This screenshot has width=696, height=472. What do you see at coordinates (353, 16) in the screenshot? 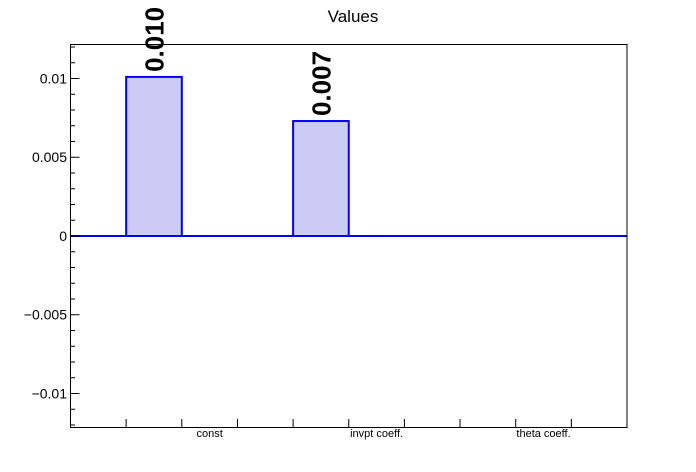
I see `chart-title: Values` at bounding box center [353, 16].